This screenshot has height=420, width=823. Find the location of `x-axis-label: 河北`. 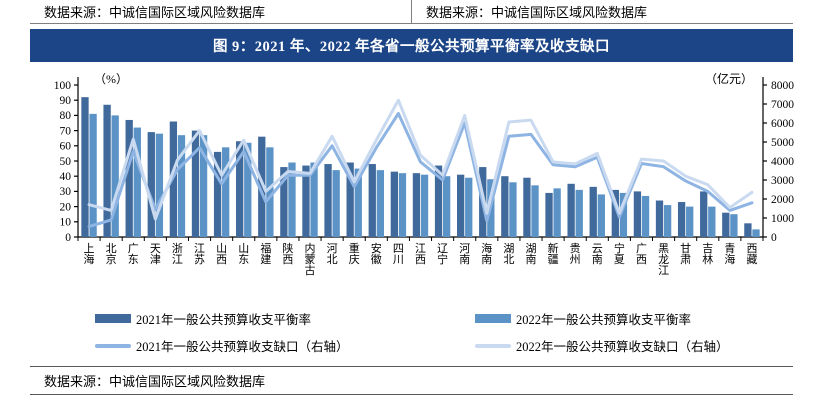

x-axis-label: 河北 is located at coordinates (332, 254).